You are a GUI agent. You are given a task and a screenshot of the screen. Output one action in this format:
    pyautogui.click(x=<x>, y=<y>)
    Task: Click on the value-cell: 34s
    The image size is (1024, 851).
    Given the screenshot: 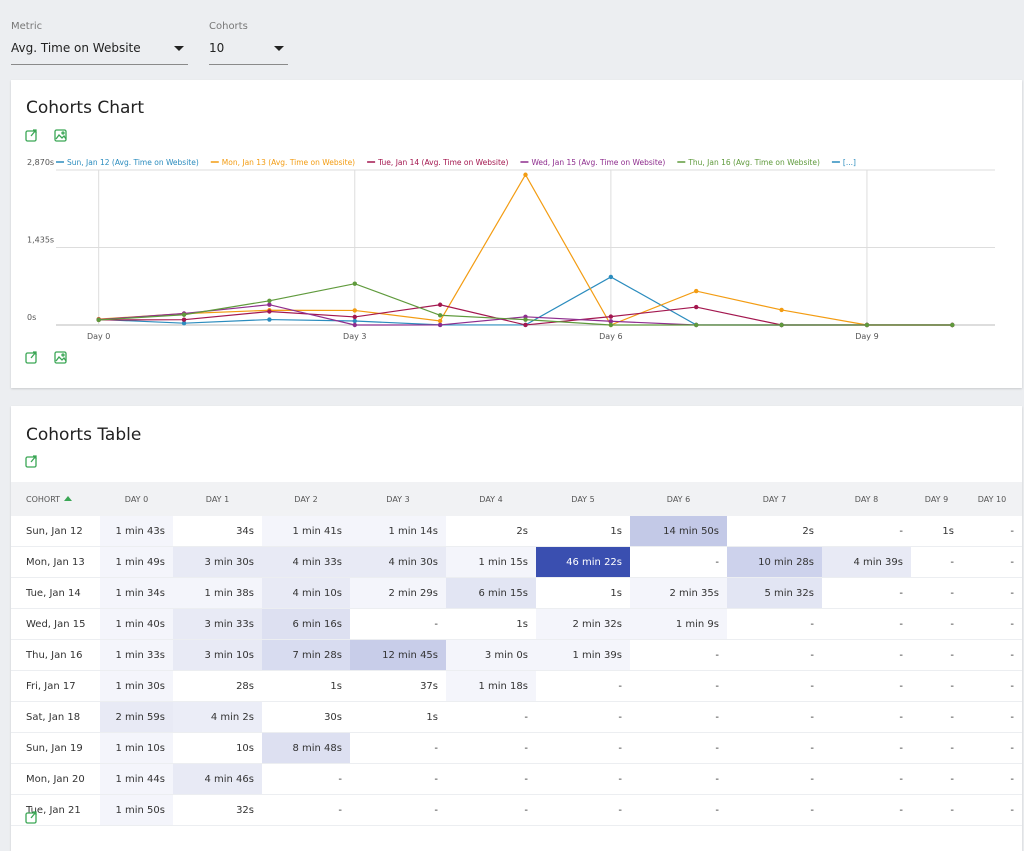 What is the action you would take?
    pyautogui.click(x=217, y=531)
    